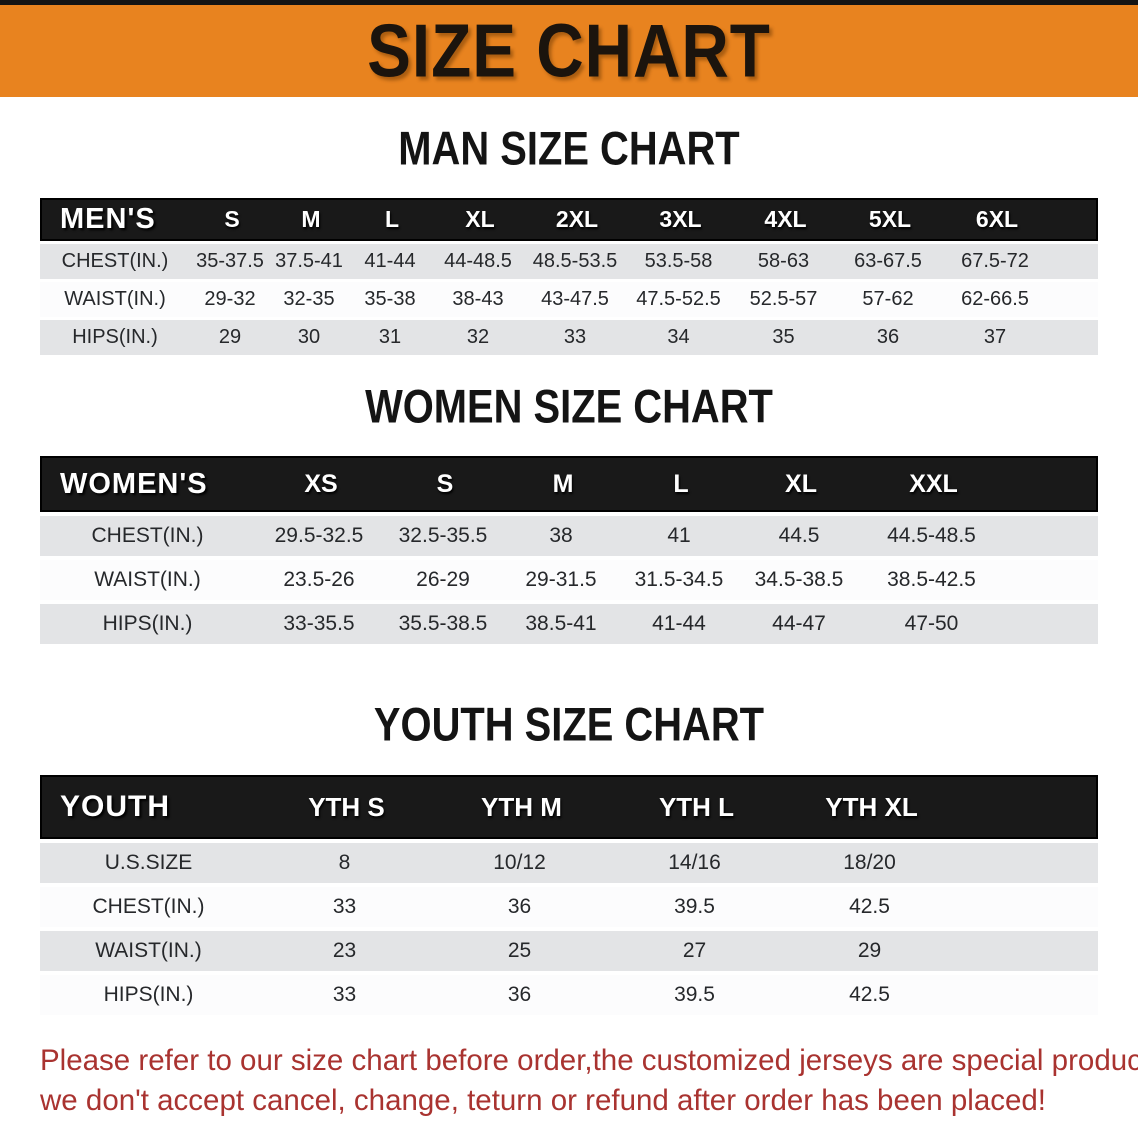  Describe the element at coordinates (577, 219) in the screenshot. I see `size-column-header: 2XL` at that location.